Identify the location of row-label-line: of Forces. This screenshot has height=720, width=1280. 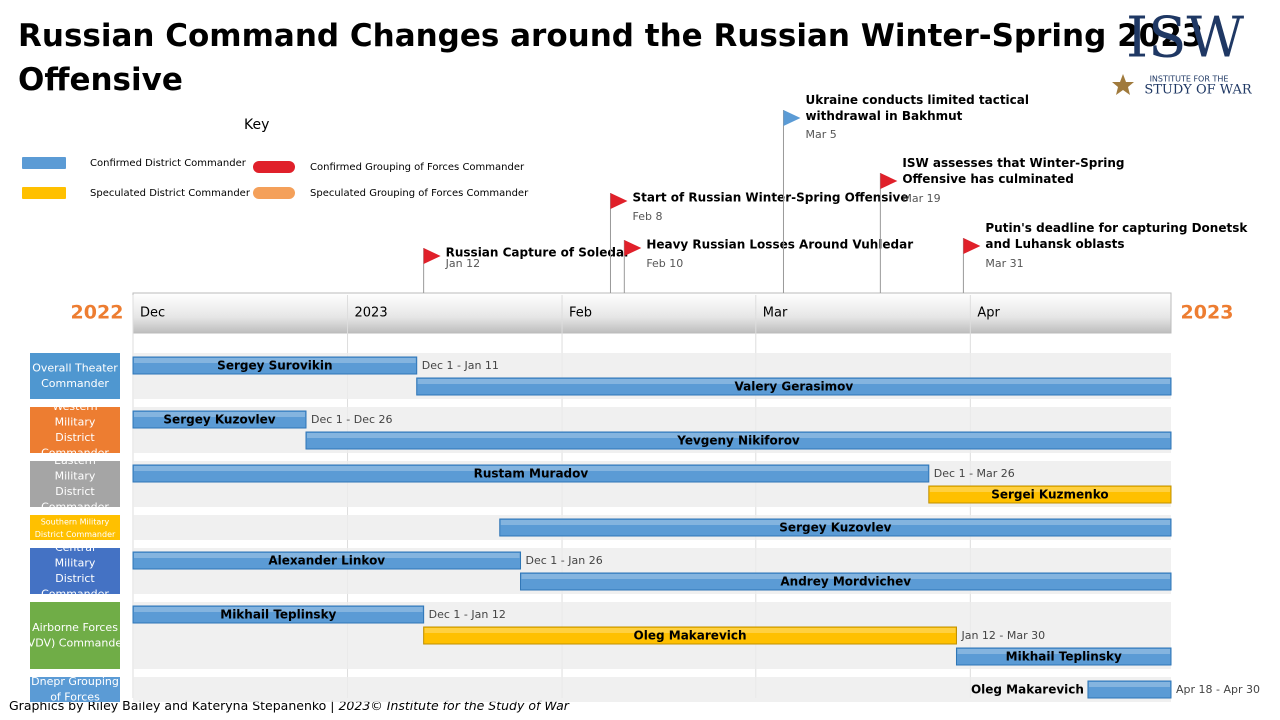
(75, 696).